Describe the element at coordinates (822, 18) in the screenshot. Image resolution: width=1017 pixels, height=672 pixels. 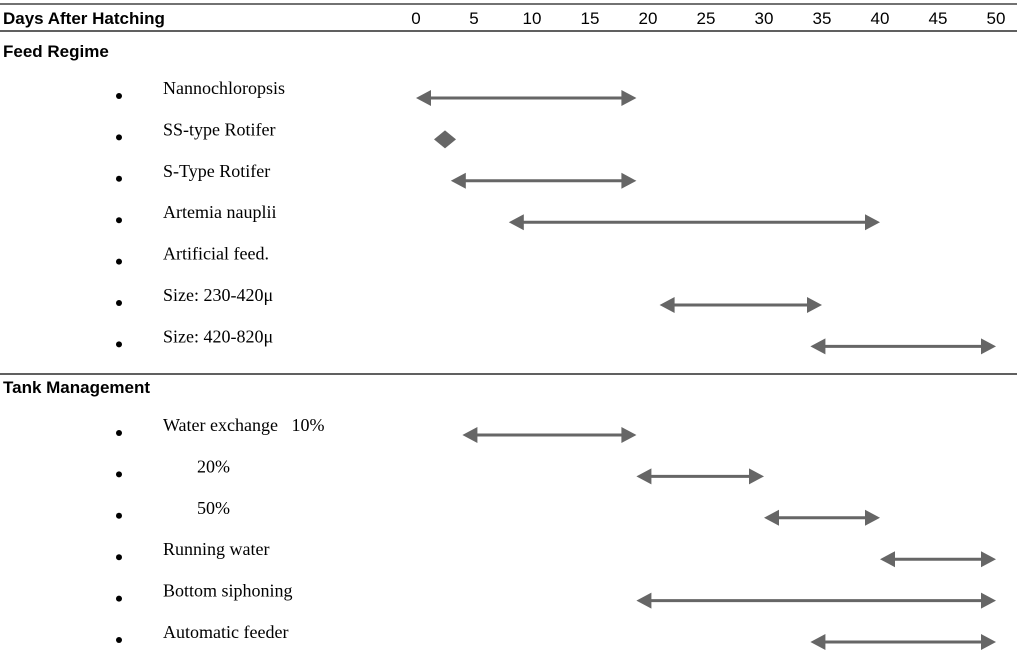
I see `tick-label: 35` at that location.